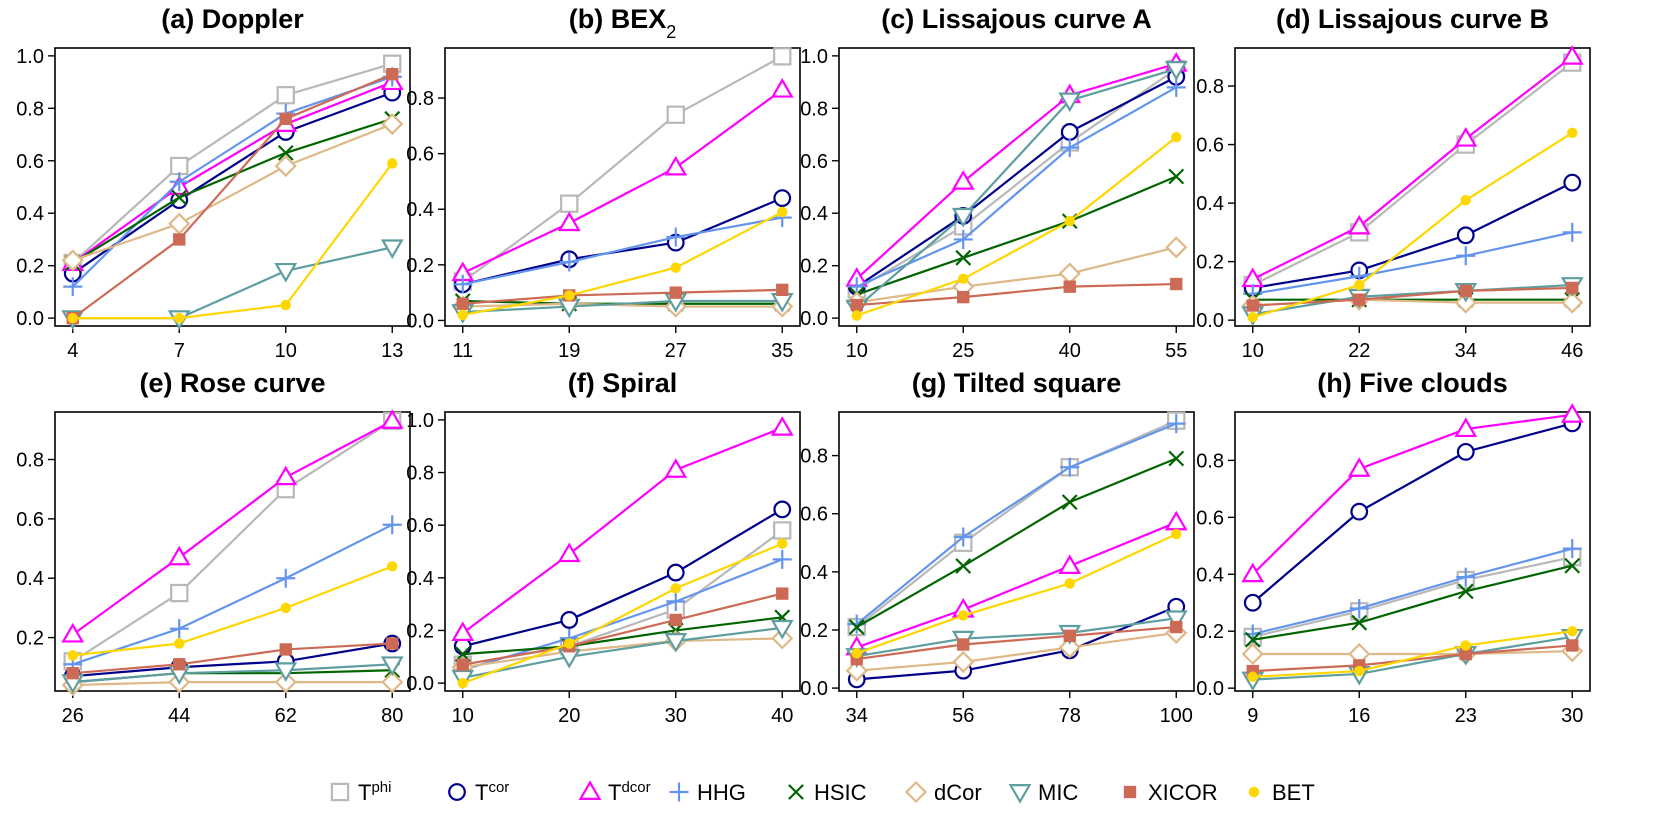  What do you see at coordinates (569, 351) in the screenshot?
I see `x-tick-label: 19` at bounding box center [569, 351].